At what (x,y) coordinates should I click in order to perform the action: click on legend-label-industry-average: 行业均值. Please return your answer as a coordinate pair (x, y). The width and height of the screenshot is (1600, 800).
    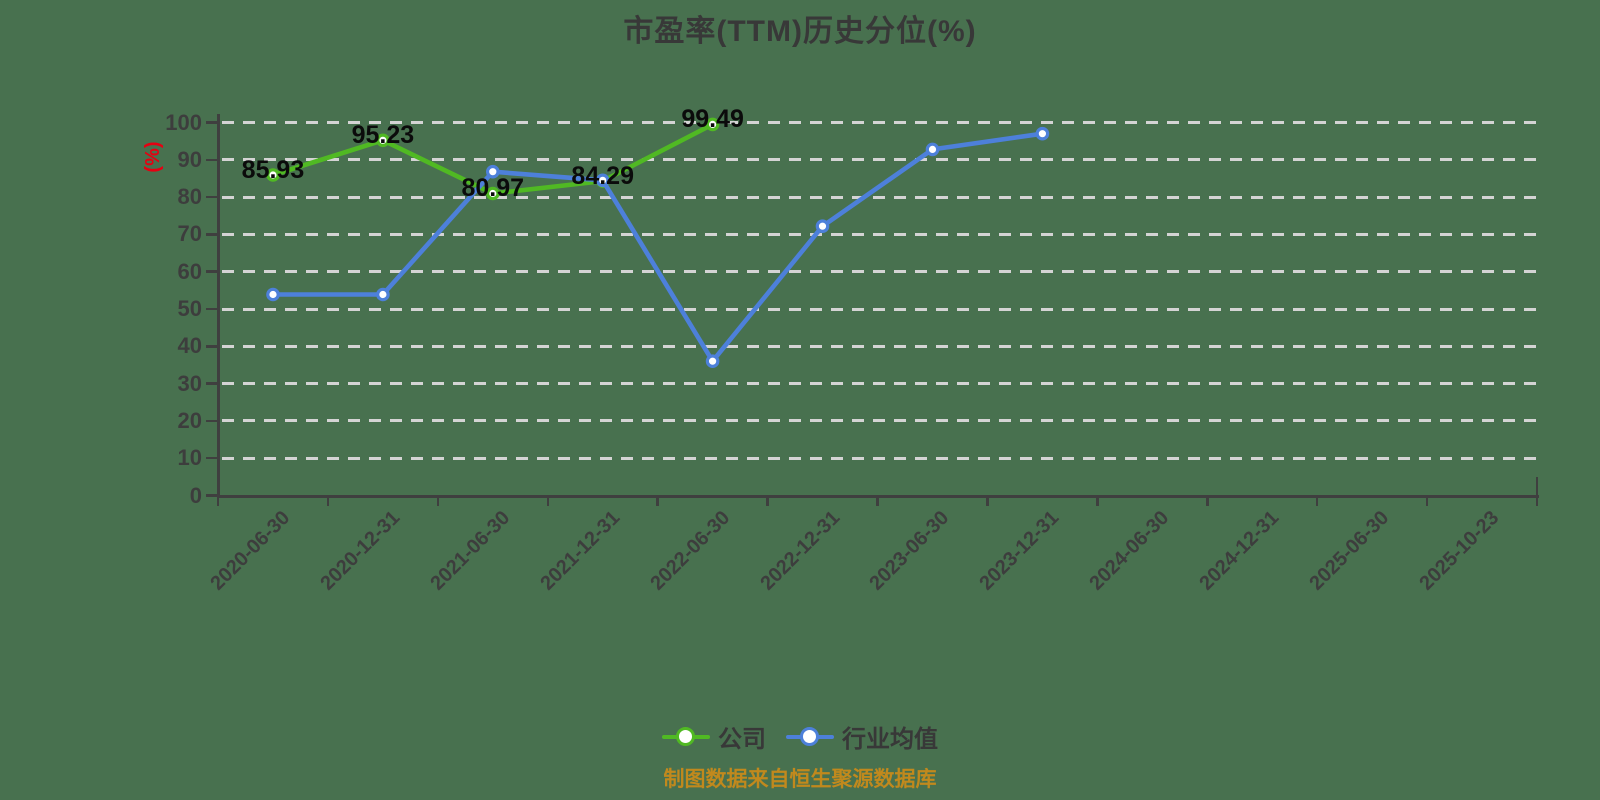
    Looking at the image, I should click on (890, 739).